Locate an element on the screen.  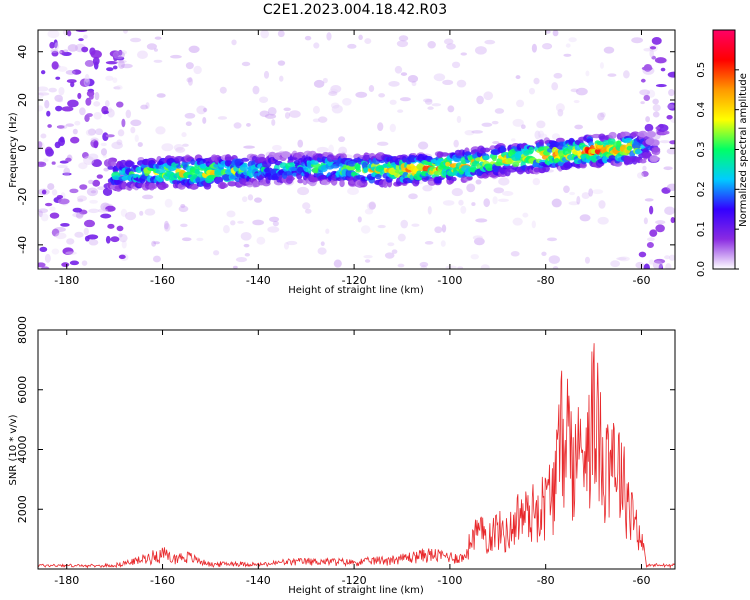
snr-y-tick-label: 2000 is located at coordinates (22, 509).